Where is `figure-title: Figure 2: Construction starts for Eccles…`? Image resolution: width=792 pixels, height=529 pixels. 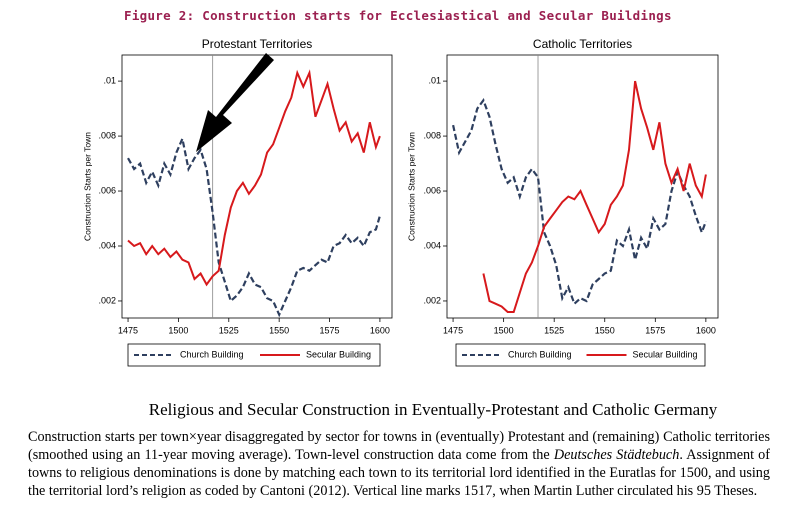
figure-title: Figure 2: Construction starts for Eccles… is located at coordinates (398, 15).